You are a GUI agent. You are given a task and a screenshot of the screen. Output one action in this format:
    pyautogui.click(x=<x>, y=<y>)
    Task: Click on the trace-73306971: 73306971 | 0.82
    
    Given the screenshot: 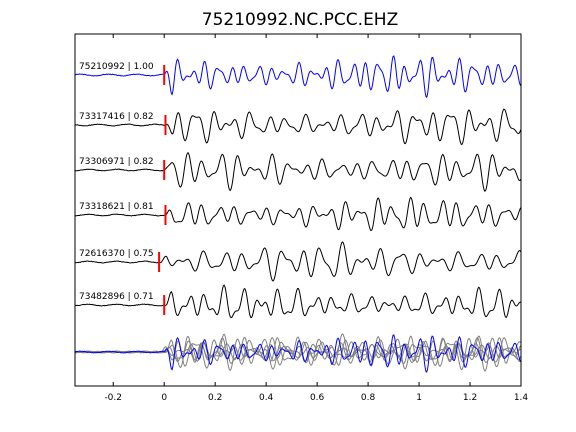 What is the action you would take?
    pyautogui.click(x=298, y=172)
    